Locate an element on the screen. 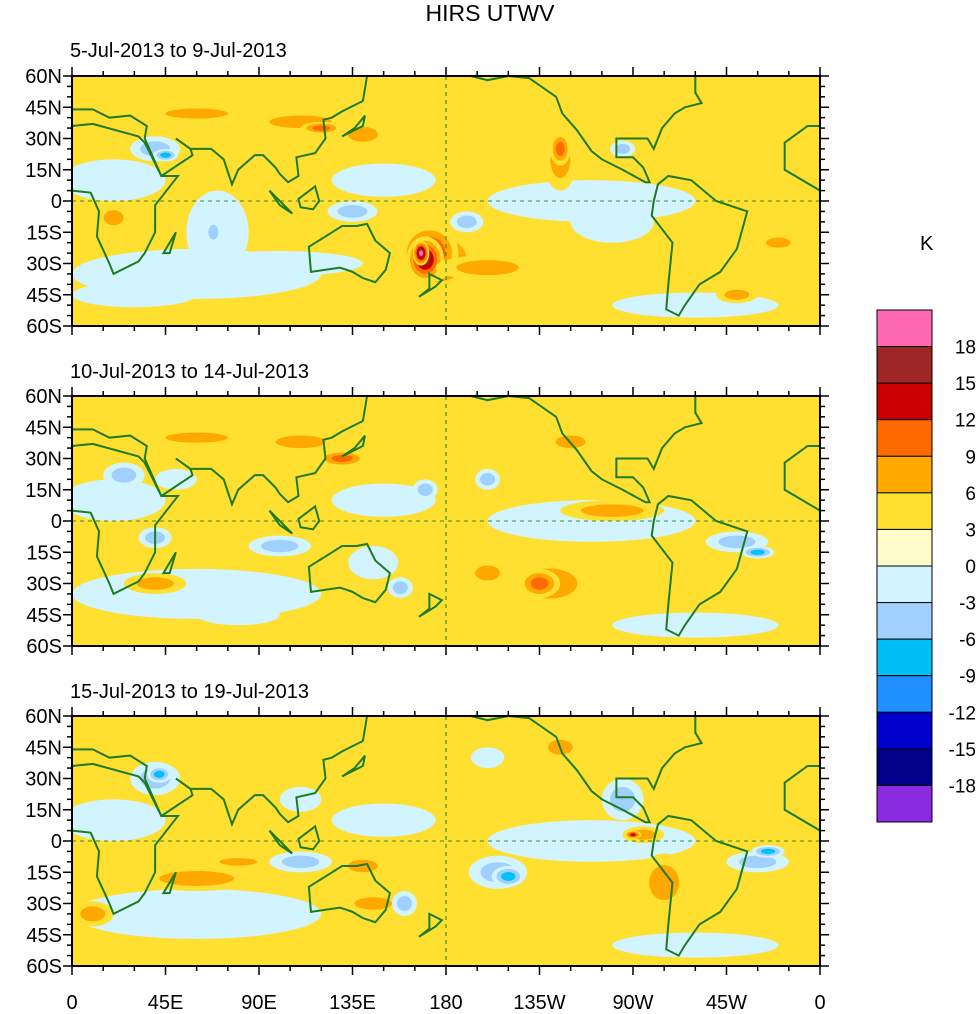  colorbar-label: -6 is located at coordinates (967, 640).